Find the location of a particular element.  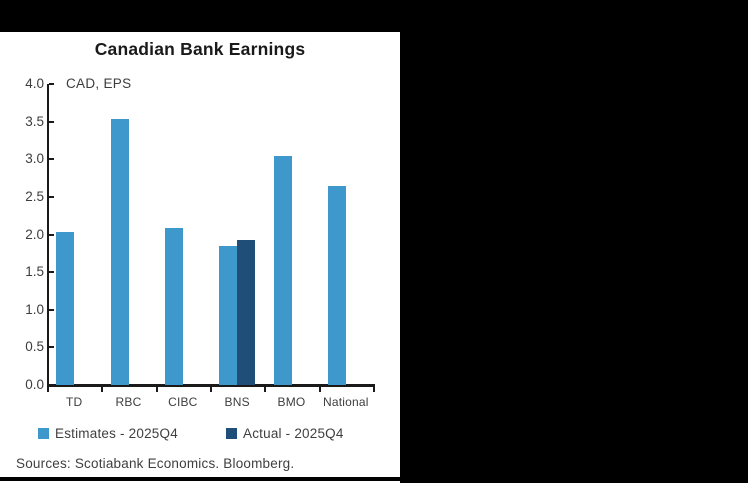

y-axis-line is located at coordinates (48, 234).